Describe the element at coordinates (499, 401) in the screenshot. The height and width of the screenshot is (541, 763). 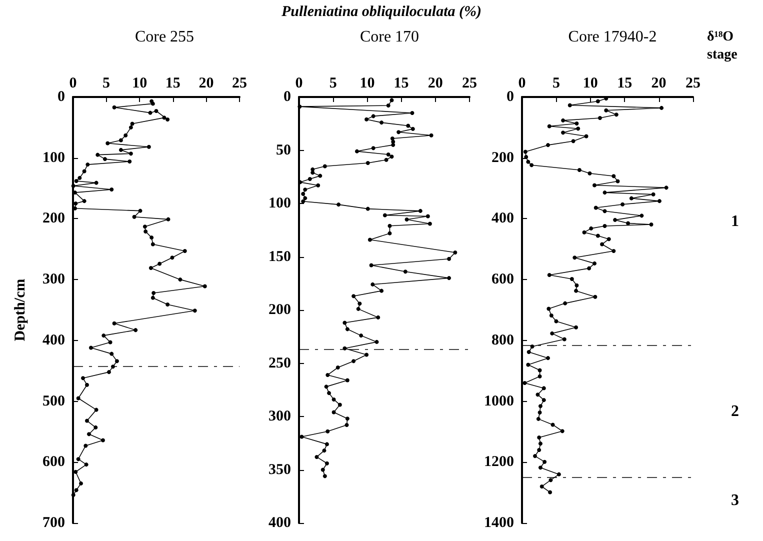
I see `y-tick-label: 1000` at that location.